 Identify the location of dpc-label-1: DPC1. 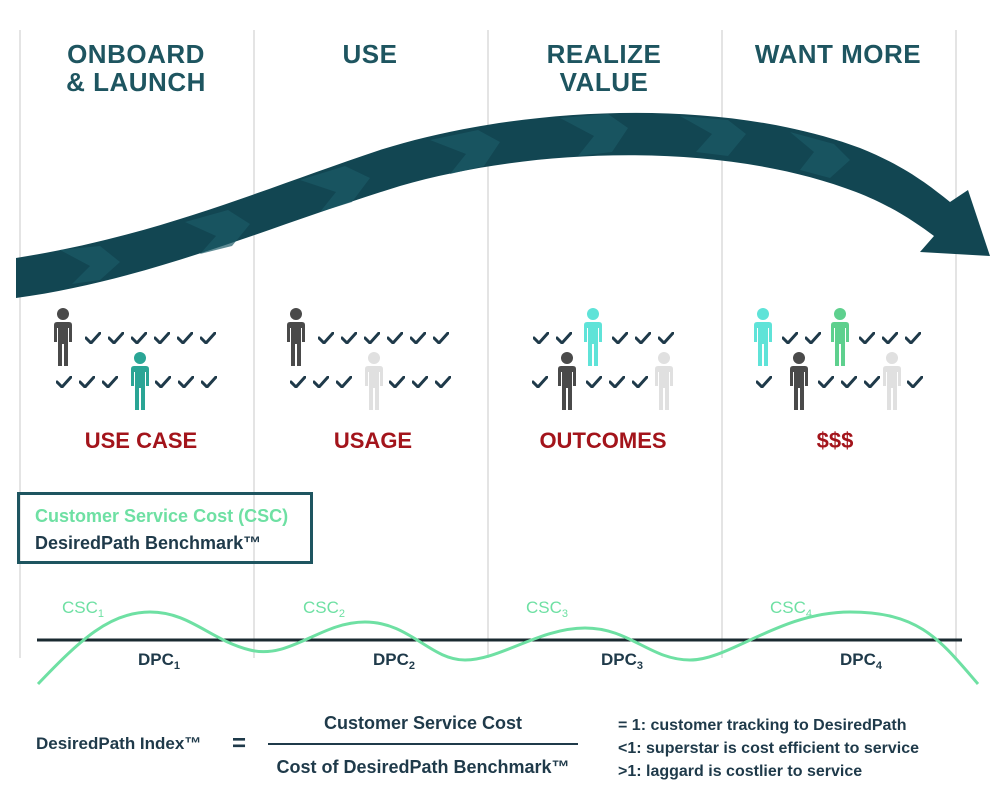
(159, 661).